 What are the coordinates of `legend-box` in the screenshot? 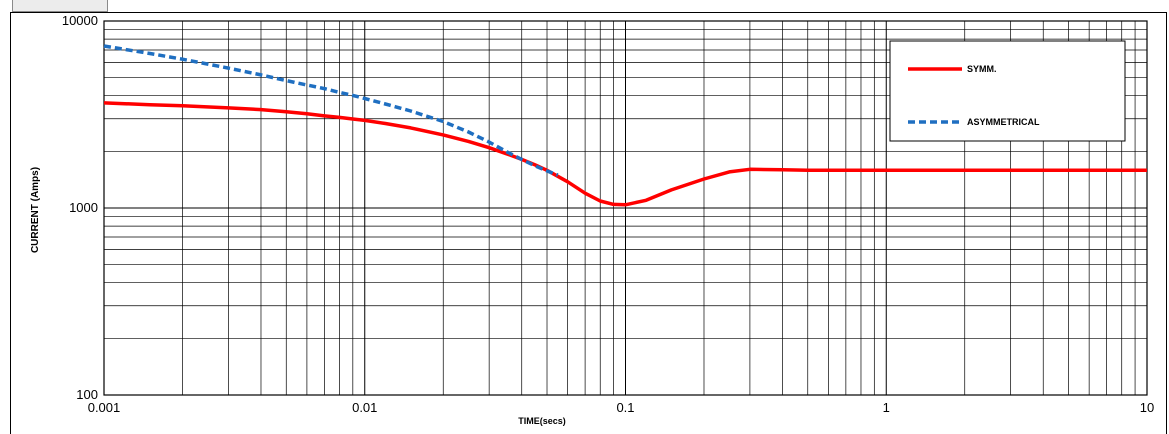 It's located at (1007, 91).